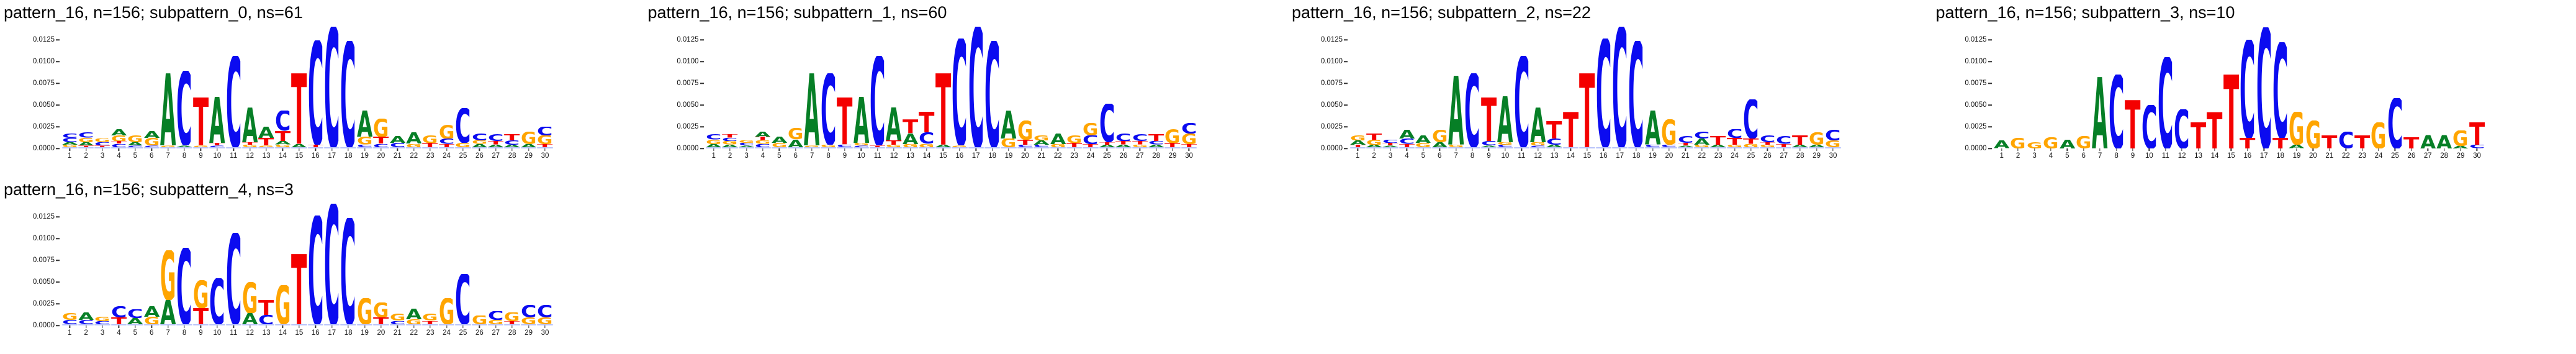 This screenshot has width=2576, height=354. What do you see at coordinates (1390, 156) in the screenshot?
I see `x-tick-label: 3` at bounding box center [1390, 156].